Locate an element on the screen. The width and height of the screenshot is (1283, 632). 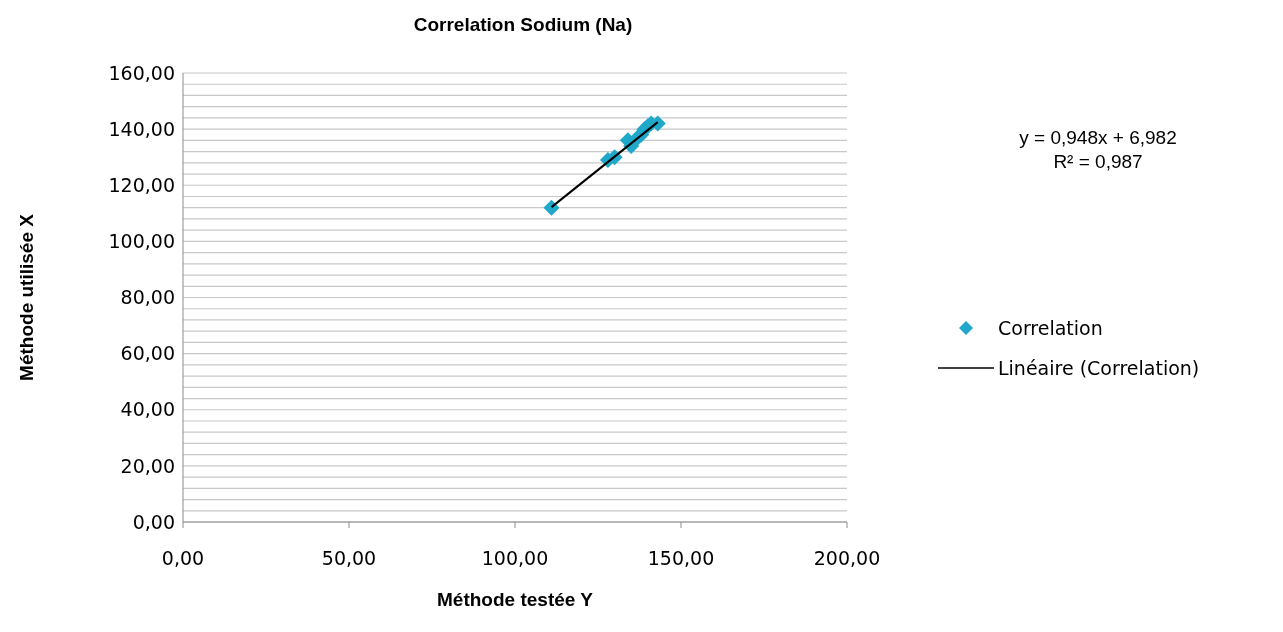
y-tick-label: 0,00 is located at coordinates (153, 521).